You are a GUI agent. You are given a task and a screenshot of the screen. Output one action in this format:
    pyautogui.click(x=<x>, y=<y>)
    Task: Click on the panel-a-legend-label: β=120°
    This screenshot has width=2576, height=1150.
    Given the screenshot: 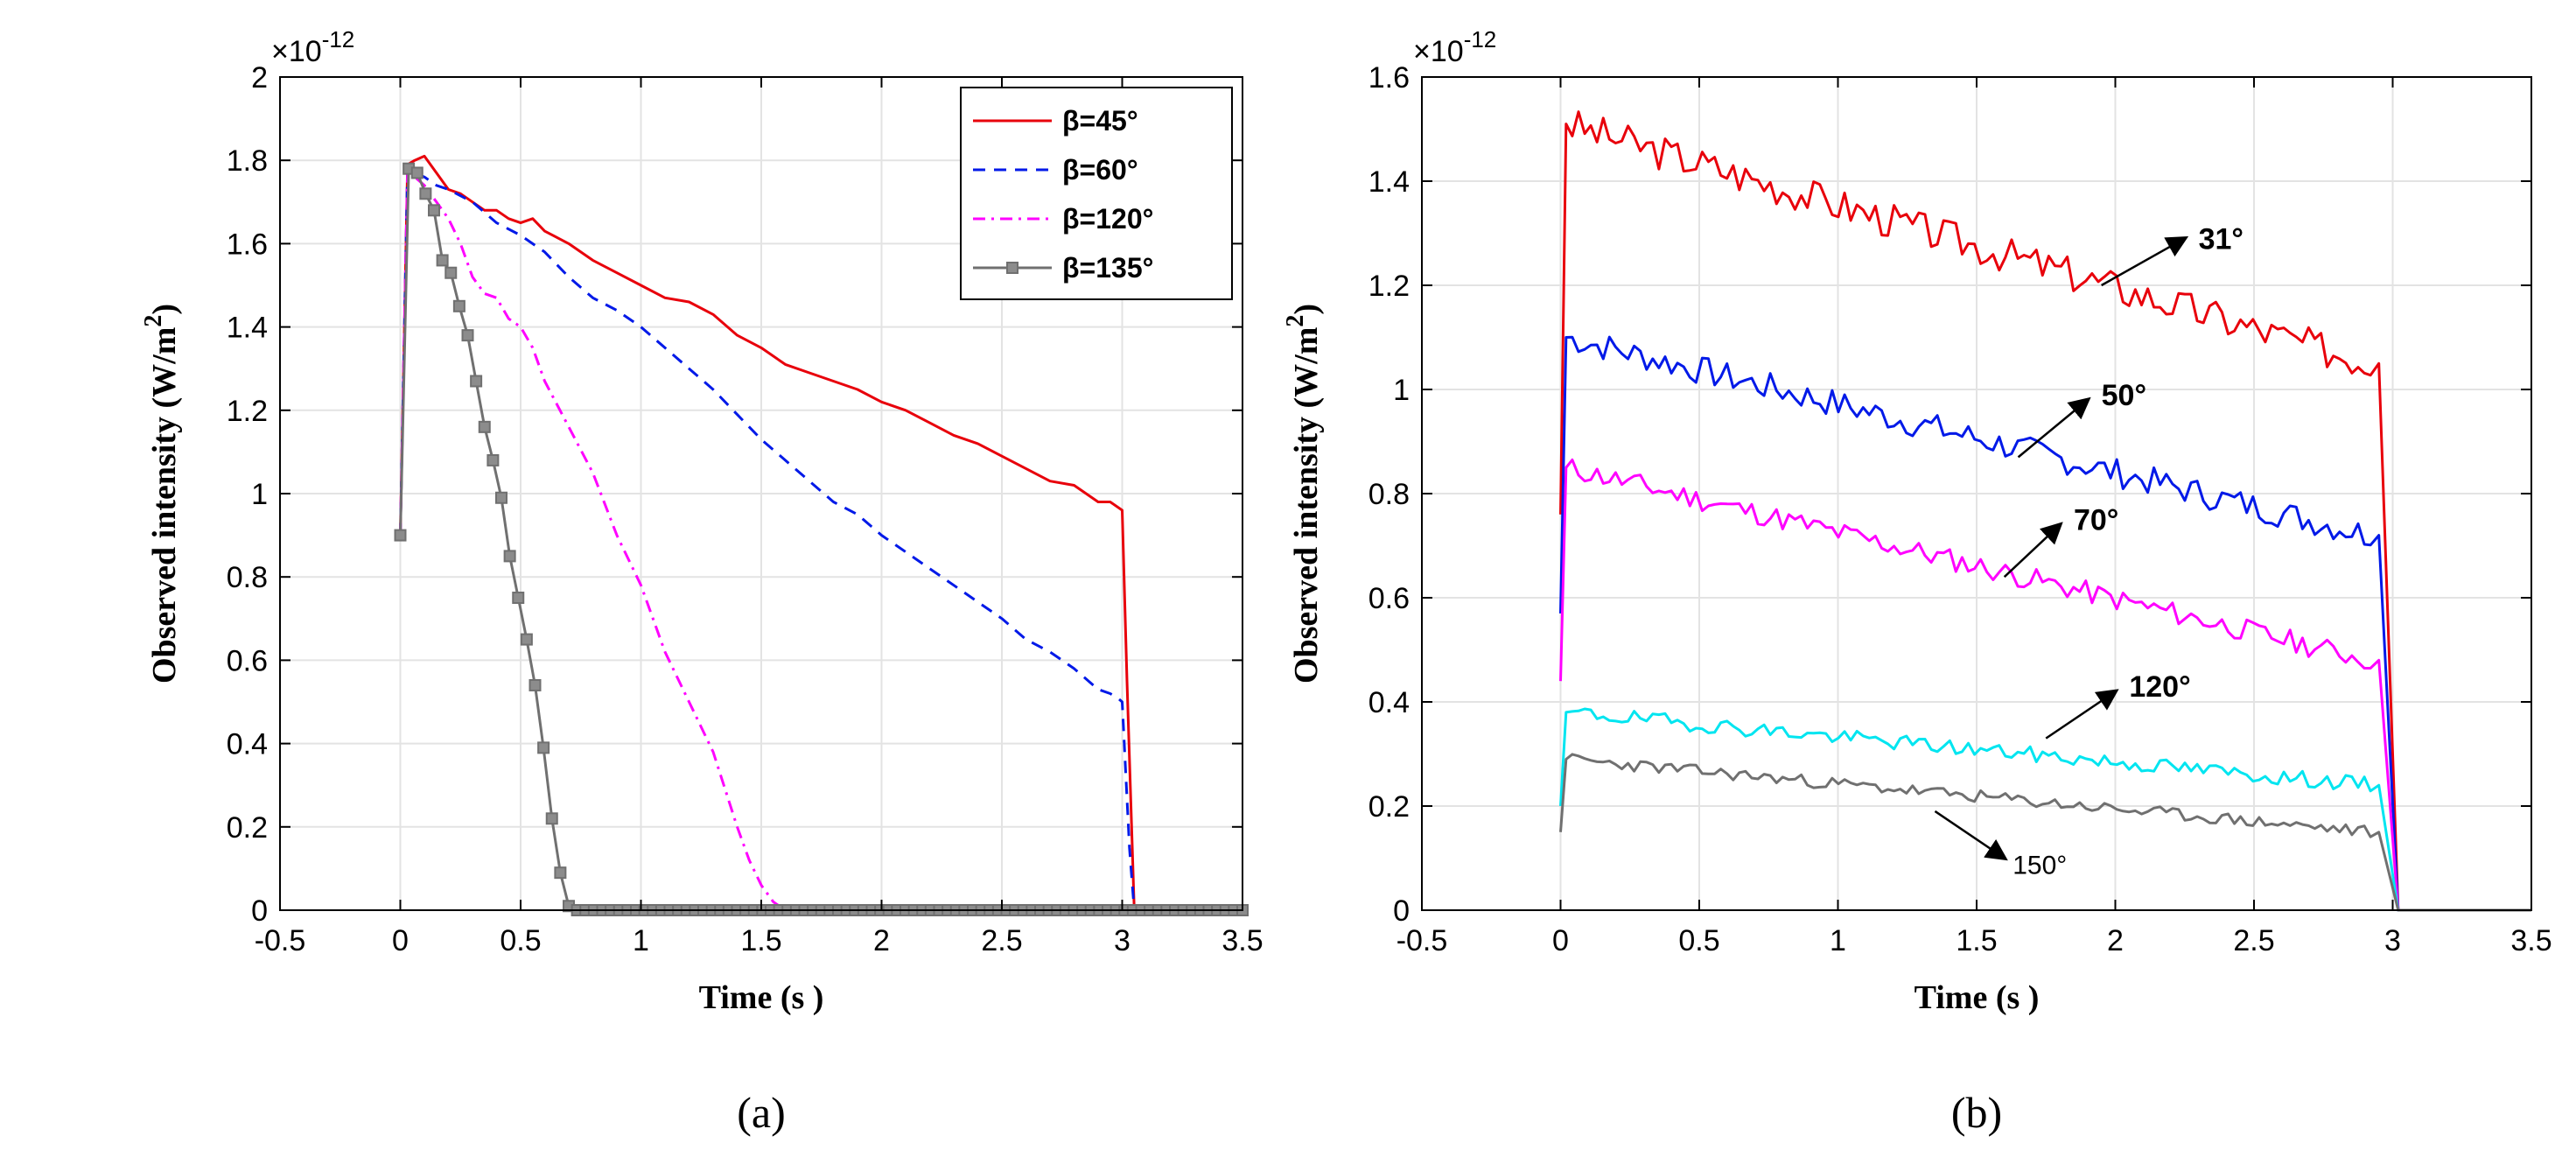 What is the action you would take?
    pyautogui.click(x=1107, y=219)
    